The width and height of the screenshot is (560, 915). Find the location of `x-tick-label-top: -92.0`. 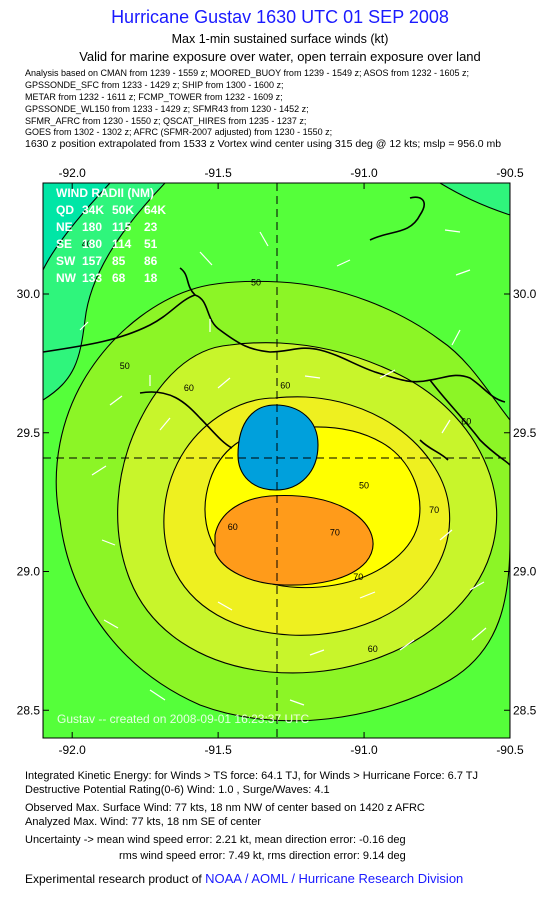

x-tick-label-top: -92.0 is located at coordinates (73, 173).